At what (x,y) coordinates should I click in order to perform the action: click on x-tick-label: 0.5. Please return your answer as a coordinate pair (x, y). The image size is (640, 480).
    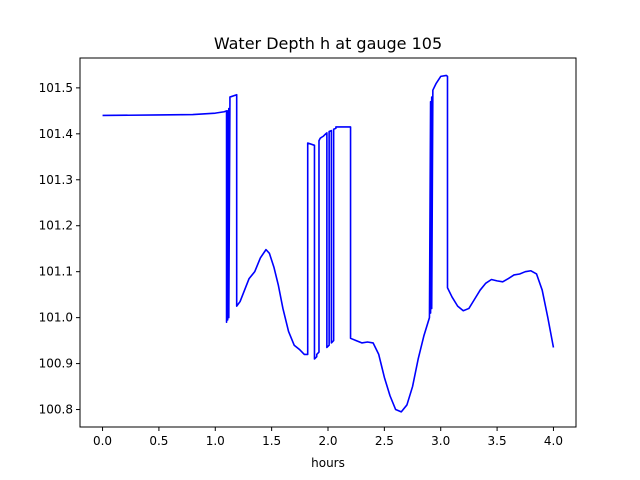
    Looking at the image, I should click on (158, 441).